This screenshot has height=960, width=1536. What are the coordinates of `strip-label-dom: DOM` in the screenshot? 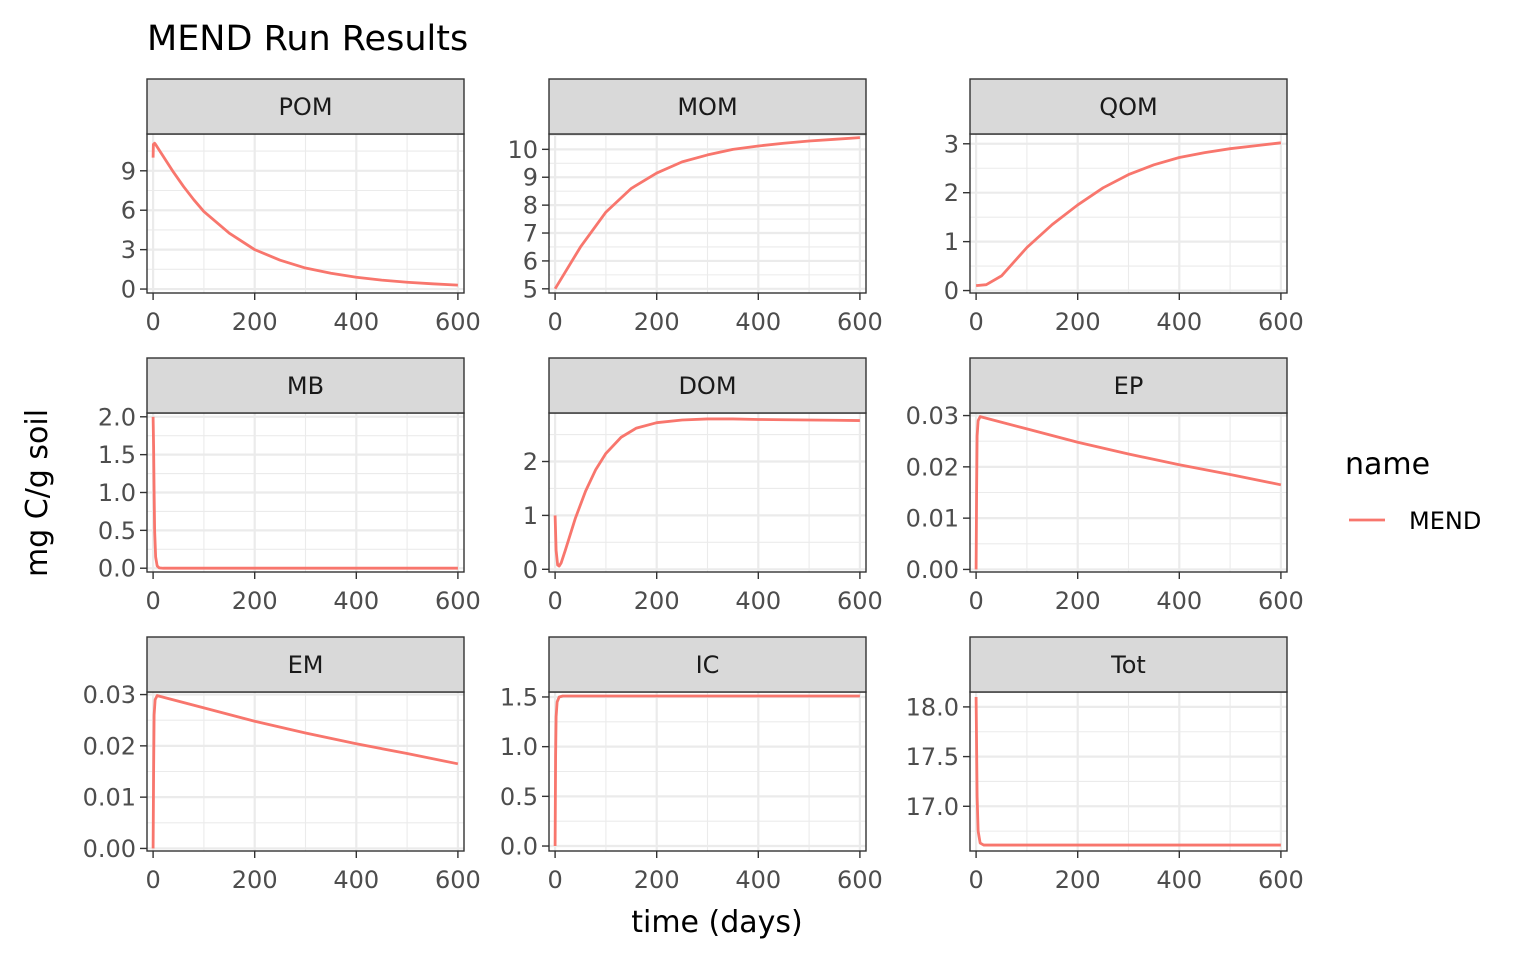 It's located at (707, 386).